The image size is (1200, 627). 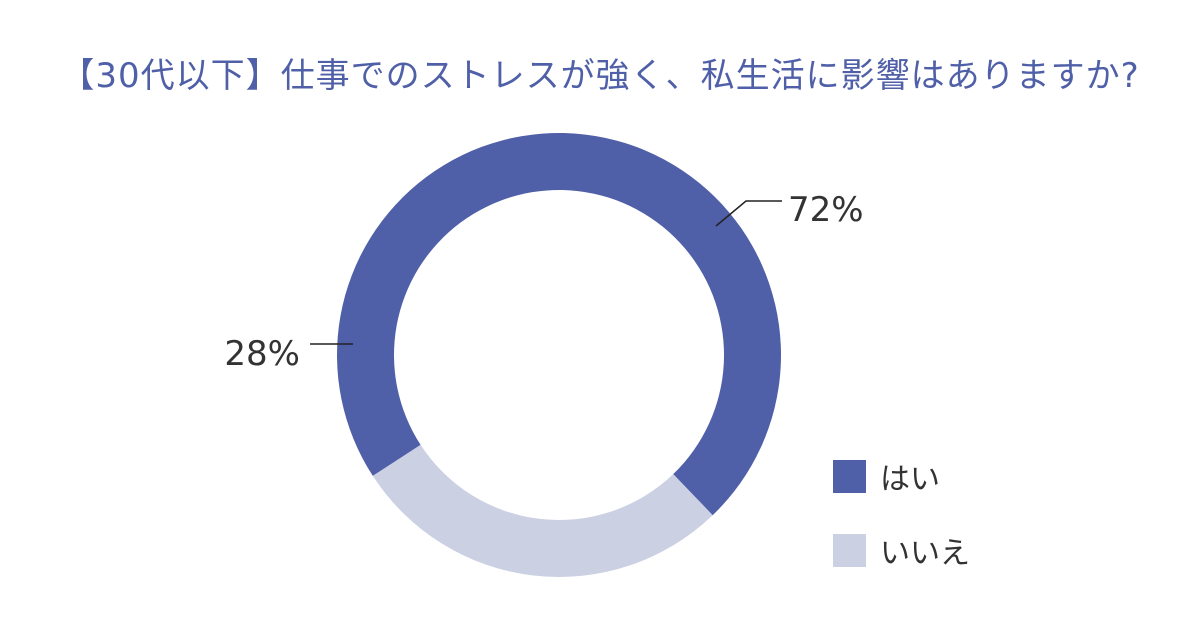 What do you see at coordinates (748, 213) in the screenshot?
I see `leader-line-yes` at bounding box center [748, 213].